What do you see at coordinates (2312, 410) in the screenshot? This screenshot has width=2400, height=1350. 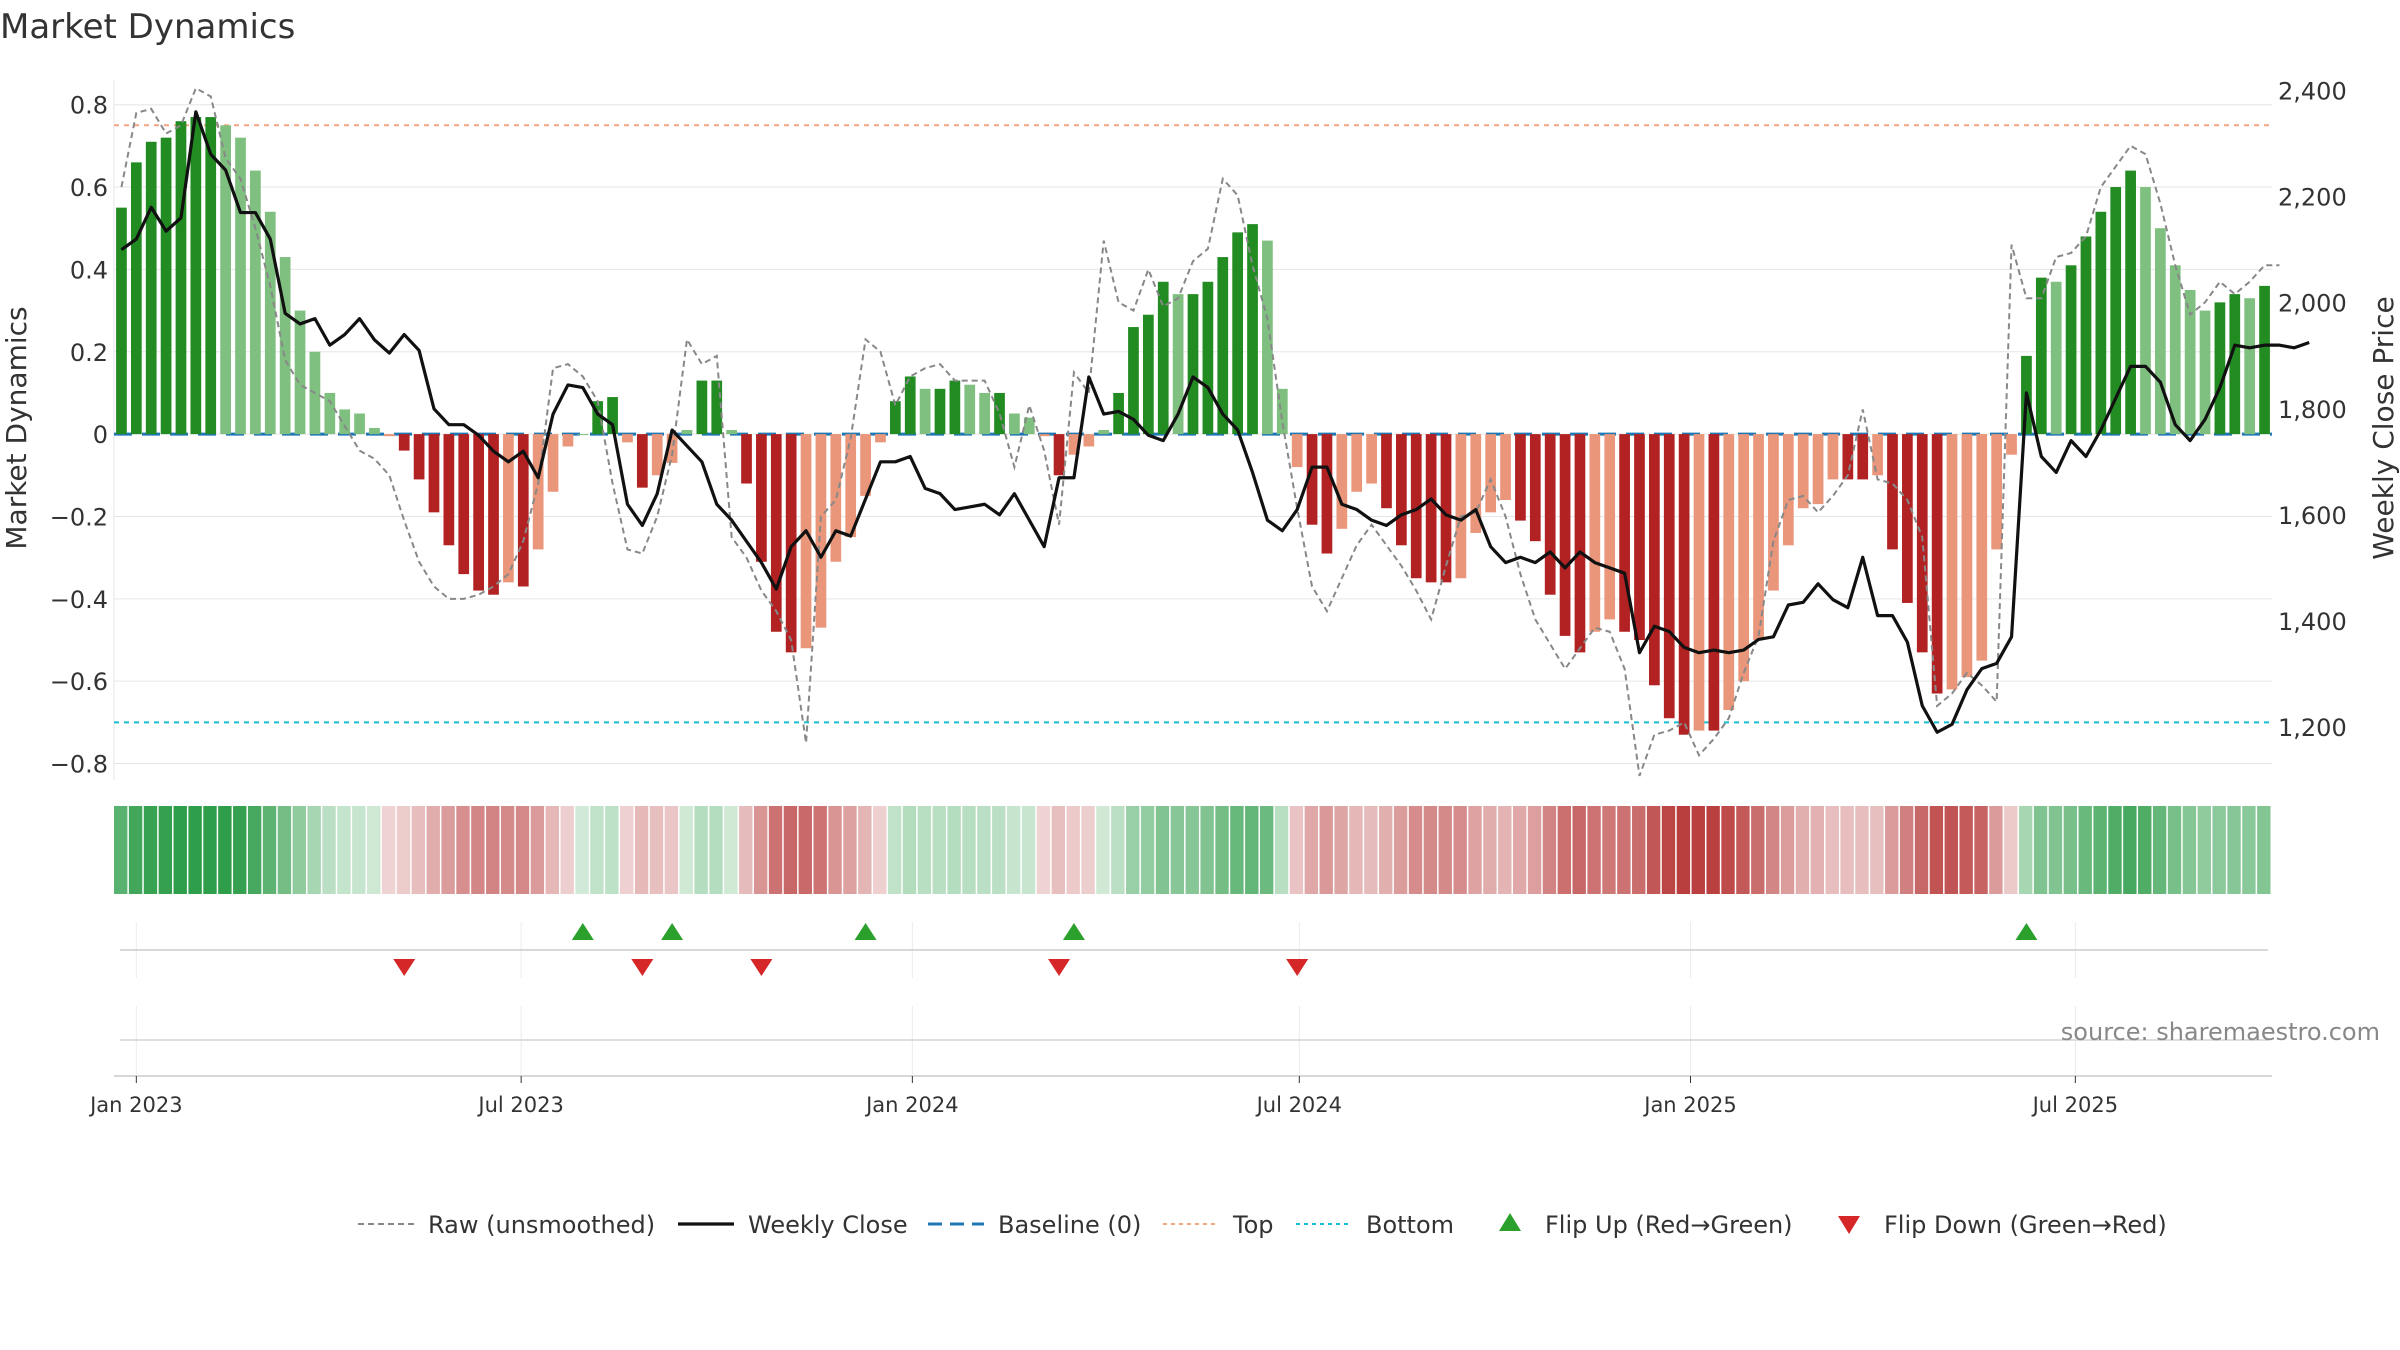 I see `y-axis-right: 2,400 2,200 2,000 1,800 1,600 1,400 1,200` at bounding box center [2312, 410].